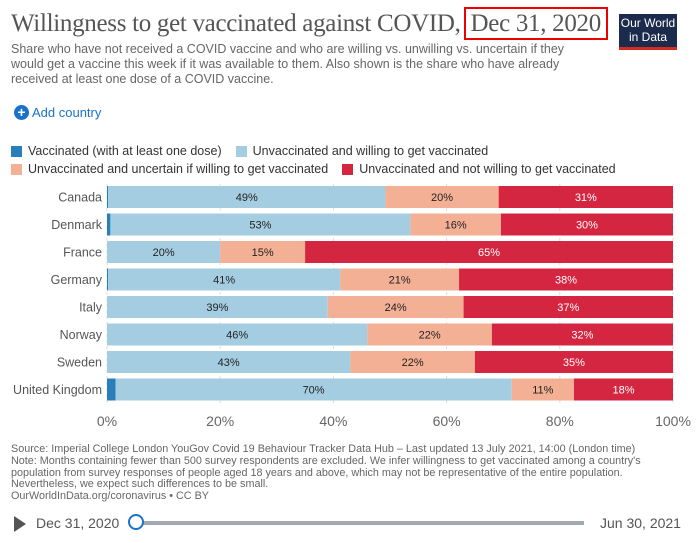 This screenshot has height=543, width=699. What do you see at coordinates (673, 421) in the screenshot?
I see `x-tick-label: 100%` at bounding box center [673, 421].